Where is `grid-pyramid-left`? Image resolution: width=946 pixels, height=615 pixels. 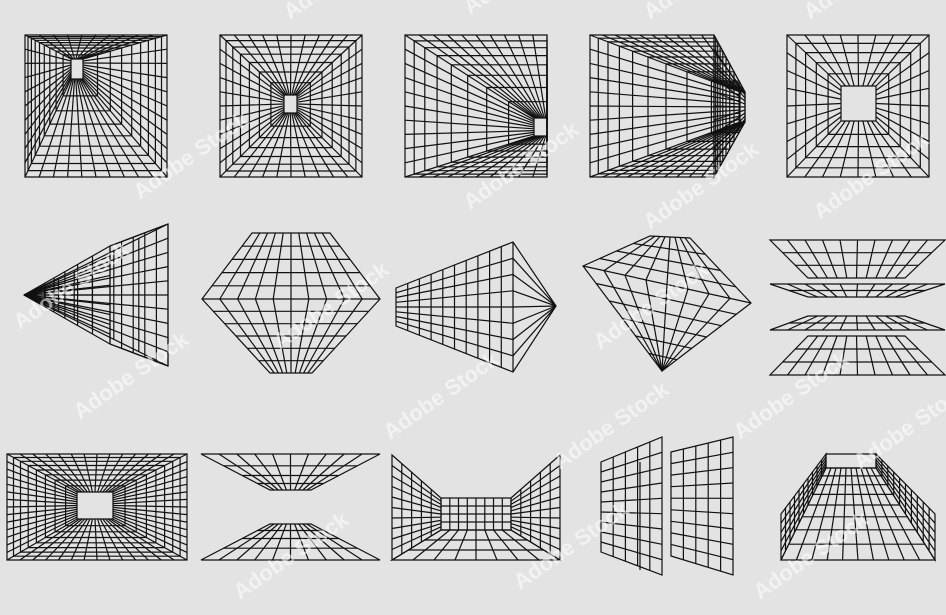
grid-pyramid-left is located at coordinates (96, 295).